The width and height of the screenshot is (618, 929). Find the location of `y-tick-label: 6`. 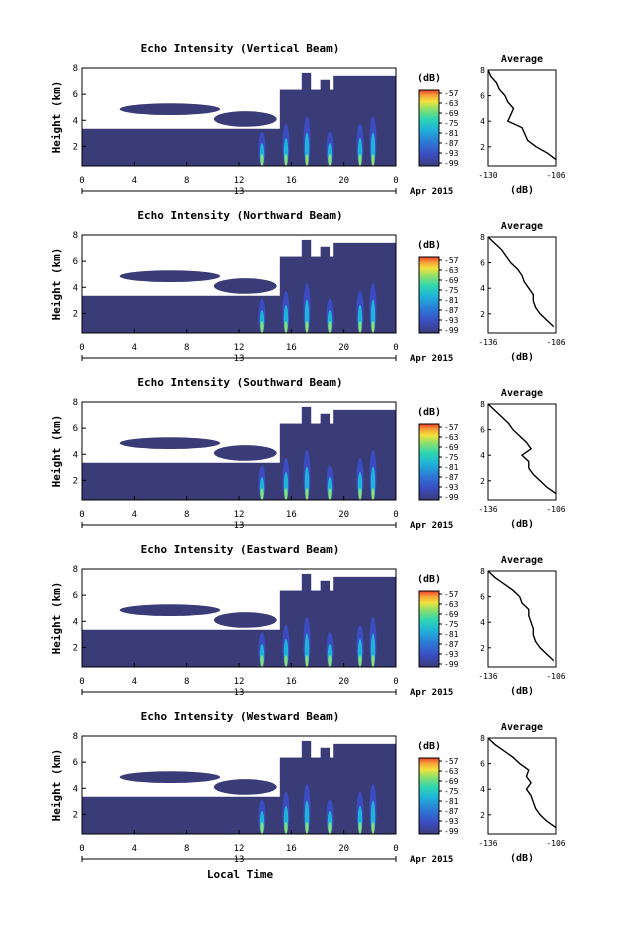

y-tick-label: 6 is located at coordinates (75, 95).